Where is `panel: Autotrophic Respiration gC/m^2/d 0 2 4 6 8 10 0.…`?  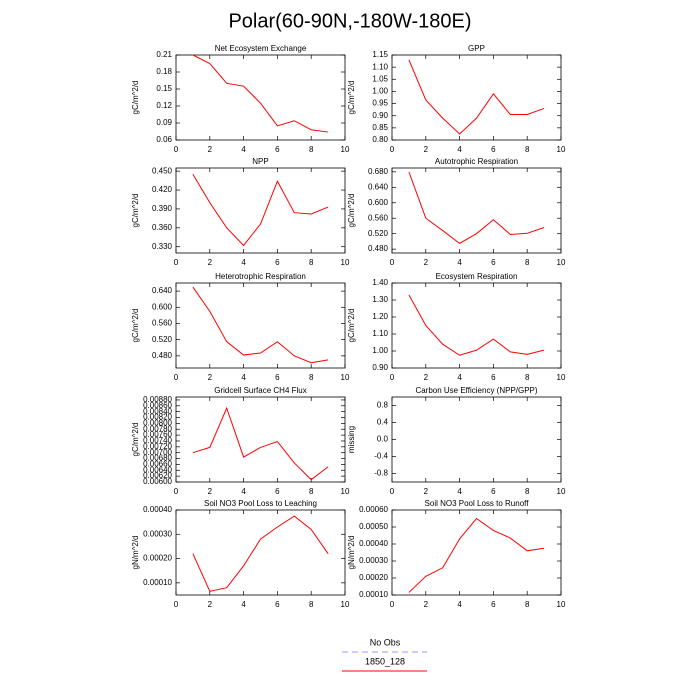 panel: Autotrophic Respiration gC/m^2/d 0 2 4 6 8 10 0.… is located at coordinates (456, 212).